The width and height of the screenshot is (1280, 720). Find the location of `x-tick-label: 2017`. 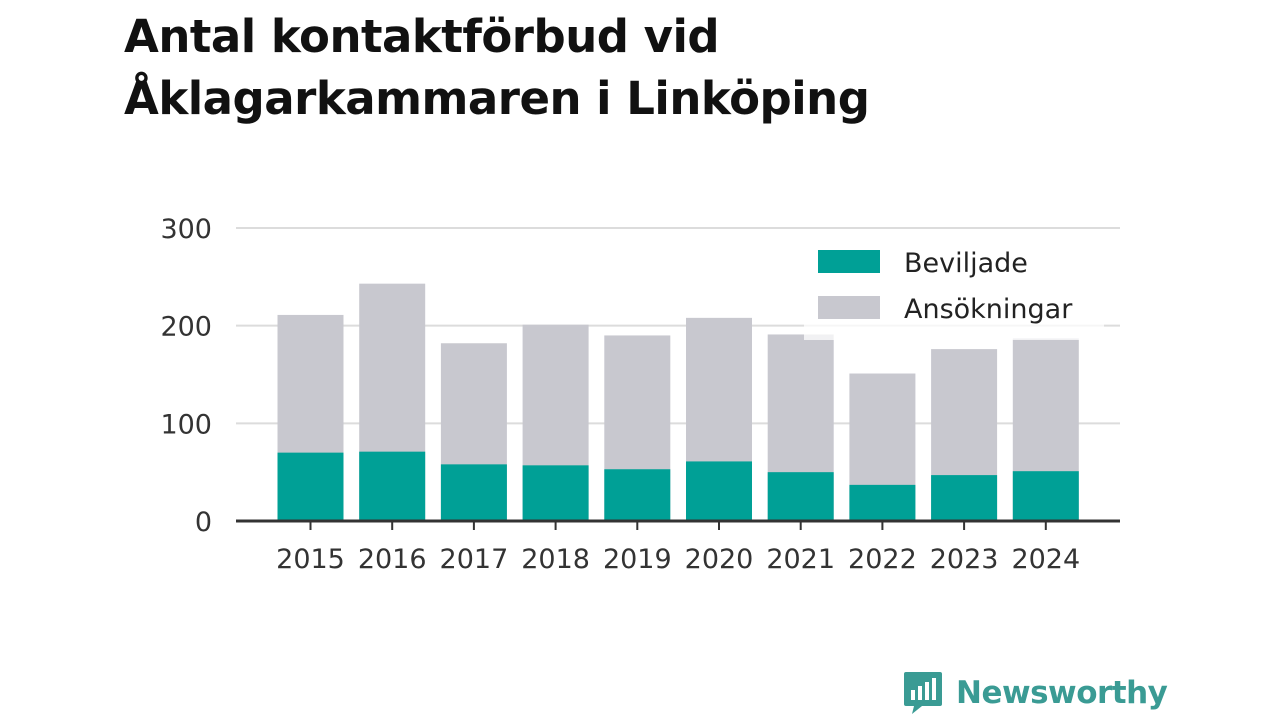

x-tick-label: 2017 is located at coordinates (474, 559).